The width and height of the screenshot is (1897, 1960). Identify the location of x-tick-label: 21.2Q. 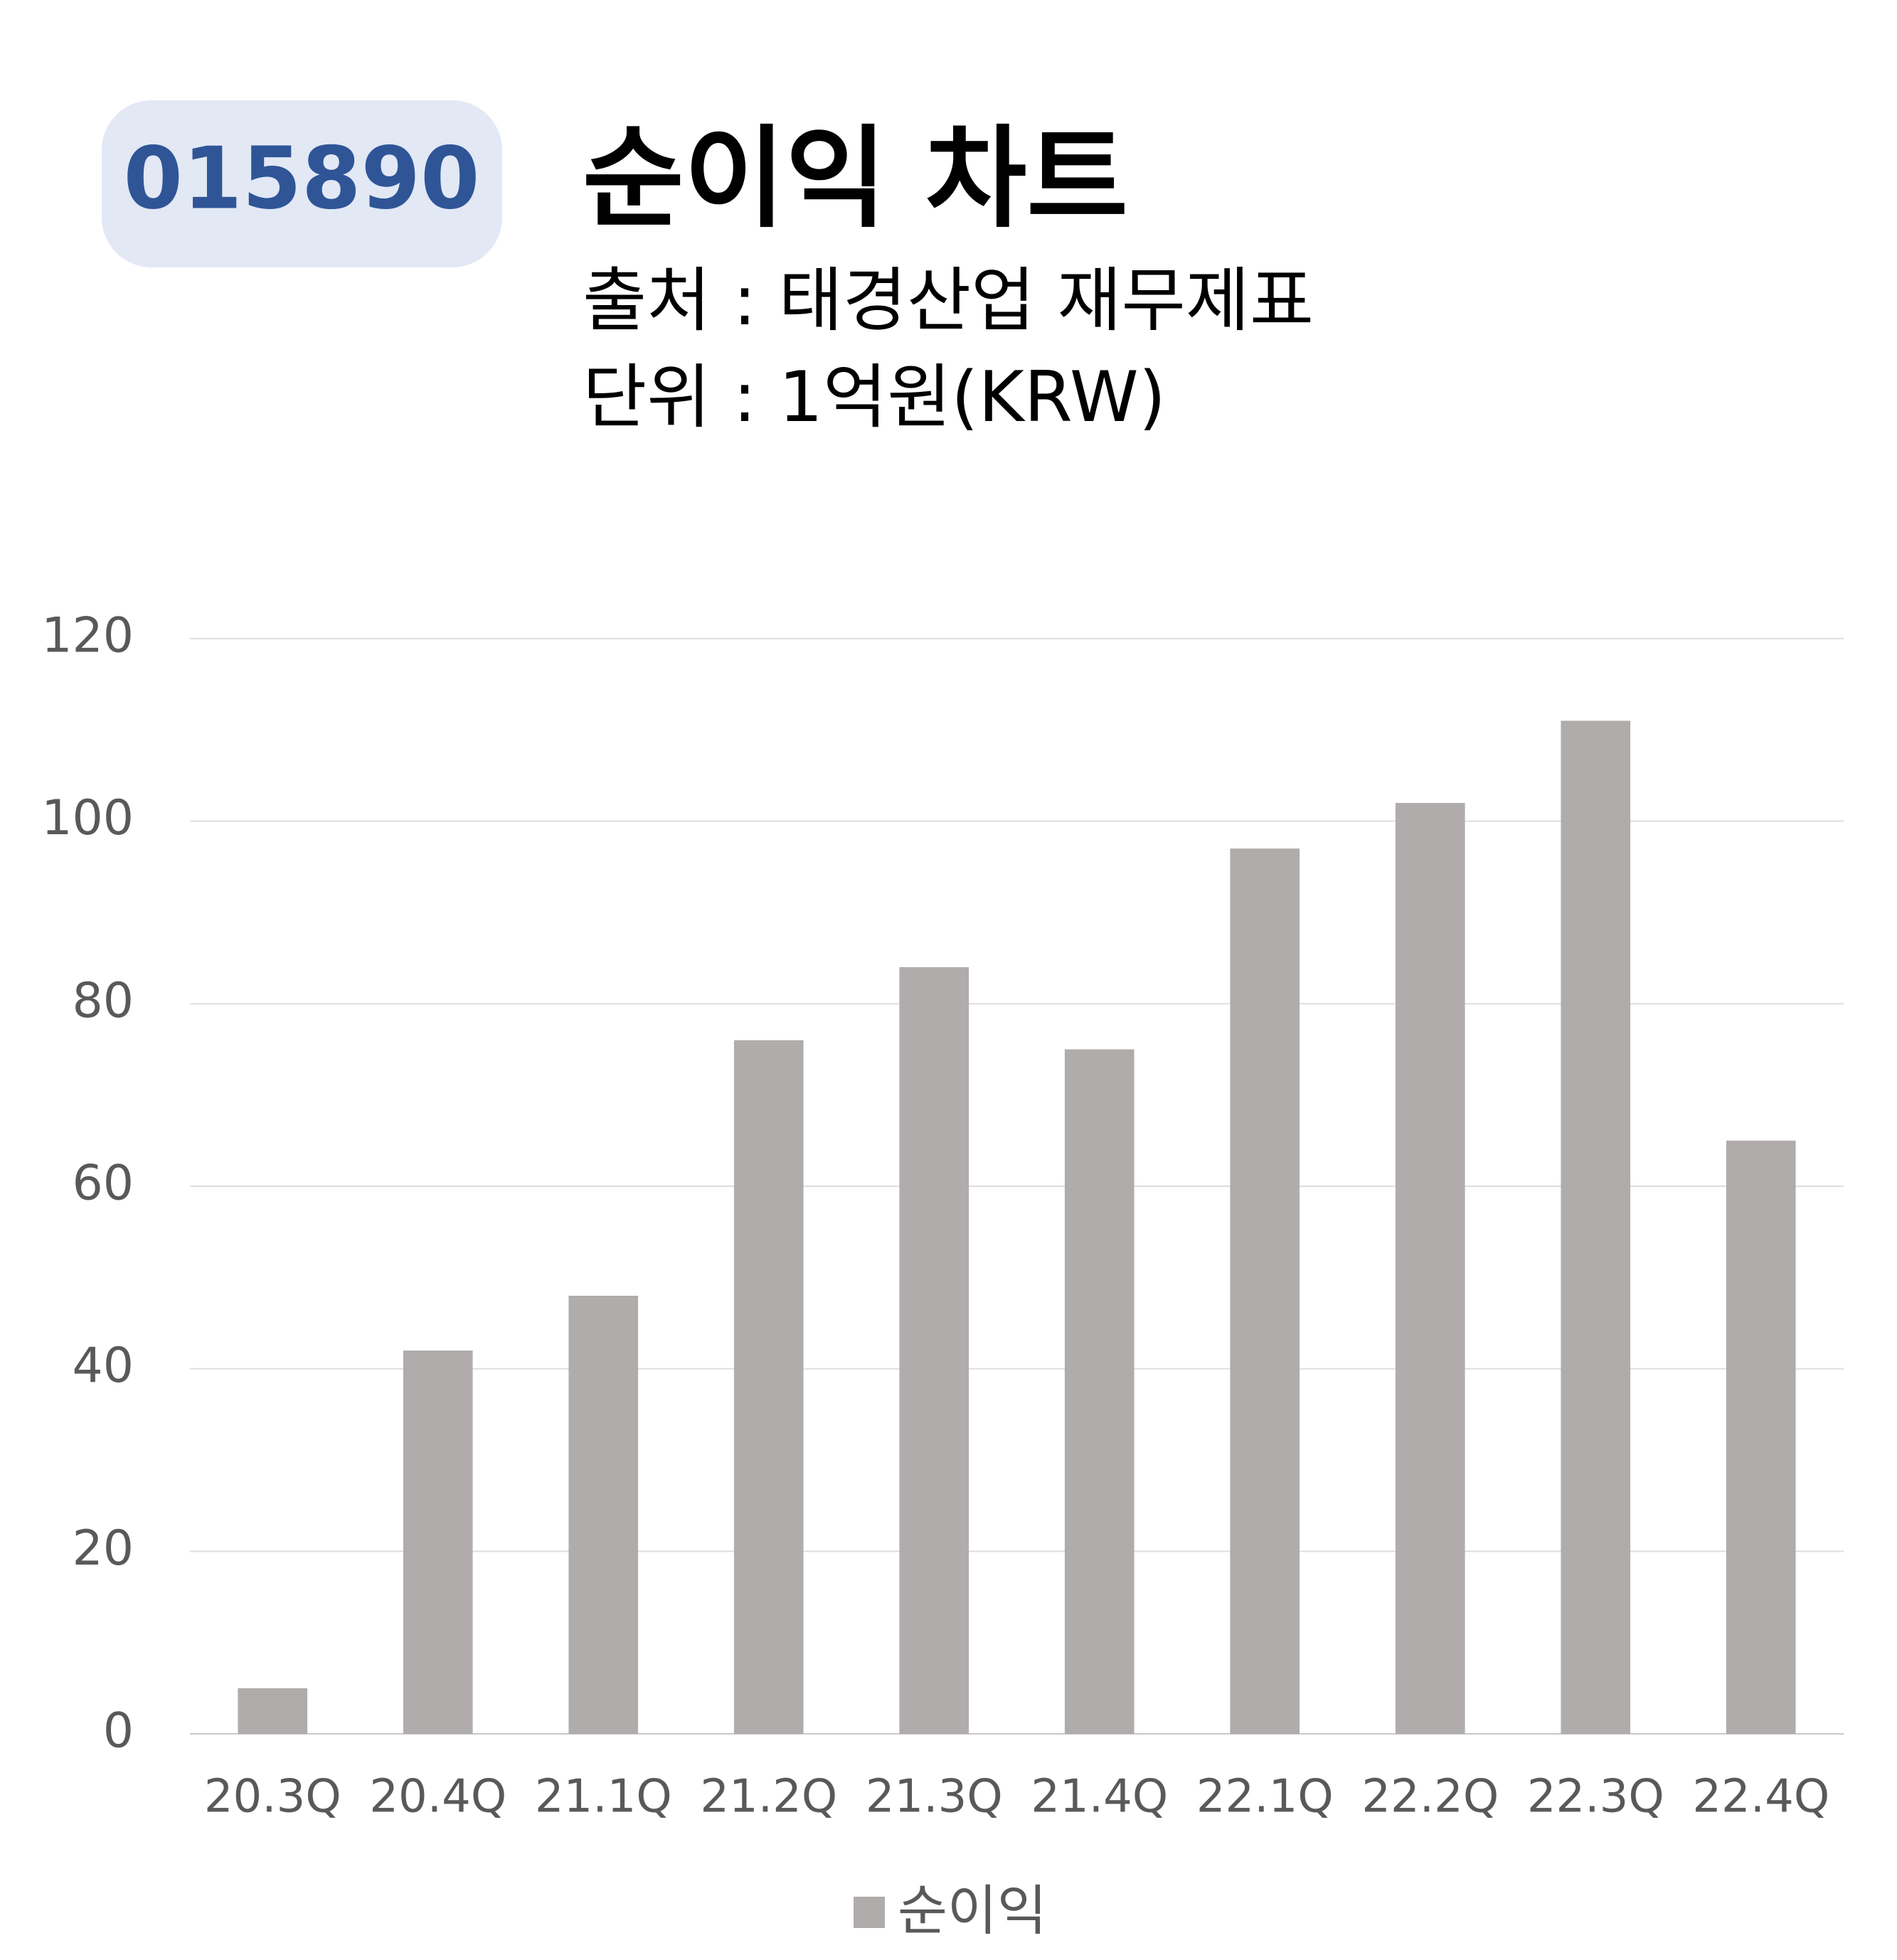
(768, 1797).